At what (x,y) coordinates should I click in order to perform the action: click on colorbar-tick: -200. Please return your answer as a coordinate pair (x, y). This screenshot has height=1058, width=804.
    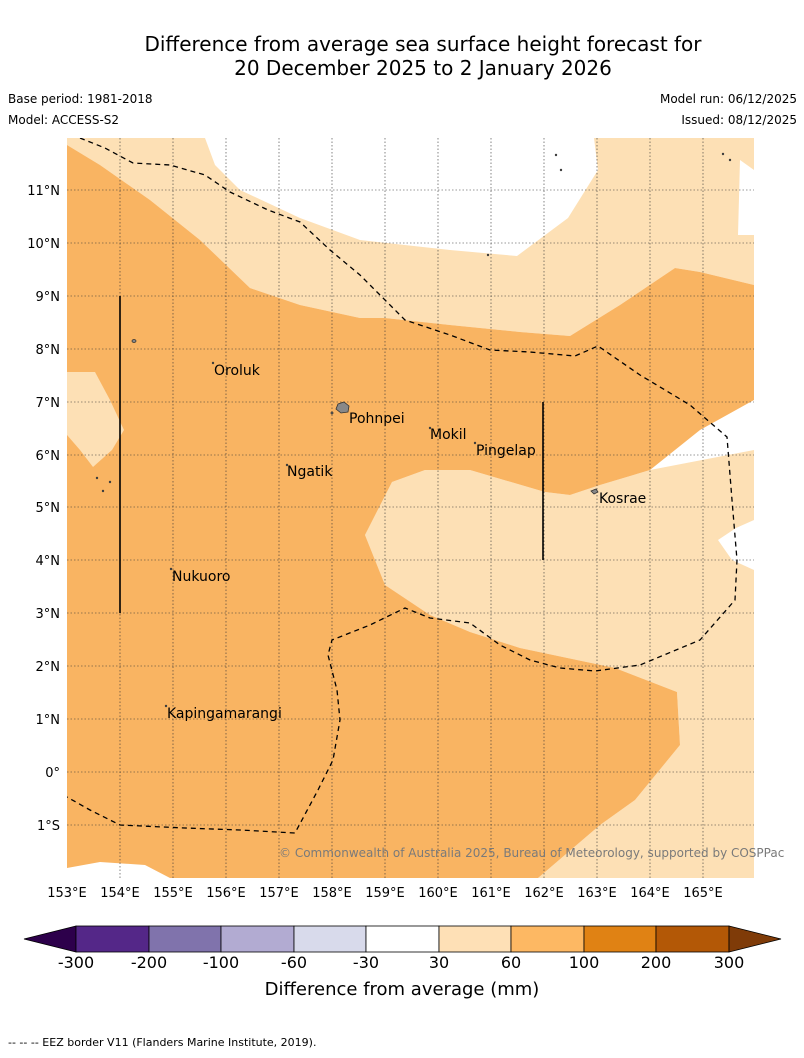
    Looking at the image, I should click on (149, 962).